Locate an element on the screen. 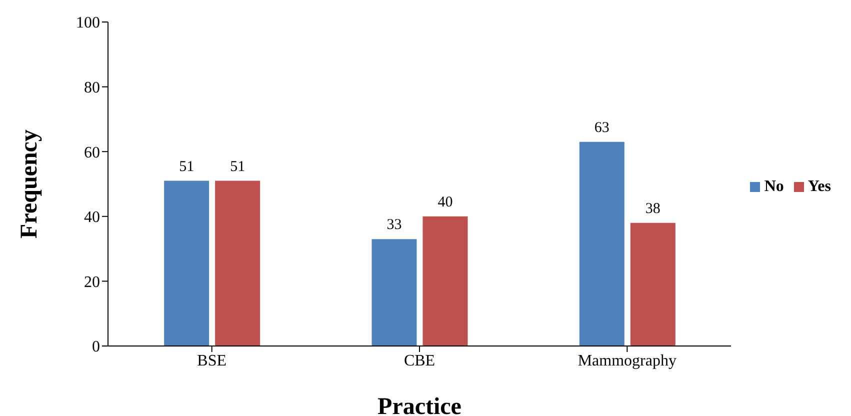 The height and width of the screenshot is (416, 851). y-tick-label: 0 is located at coordinates (96, 347).